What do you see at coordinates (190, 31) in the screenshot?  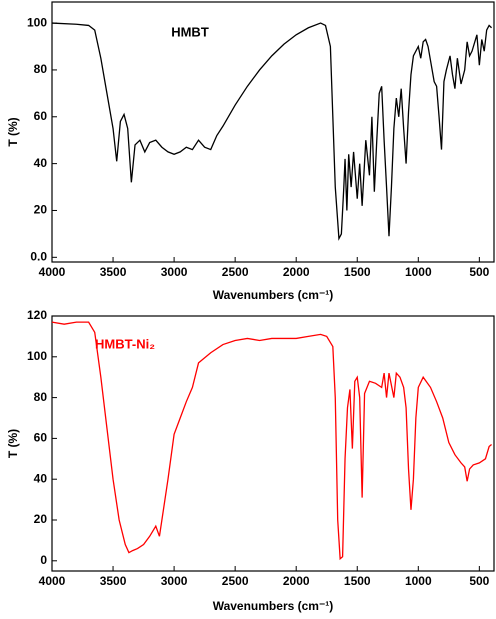 I see `annotation: HMBT` at bounding box center [190, 31].